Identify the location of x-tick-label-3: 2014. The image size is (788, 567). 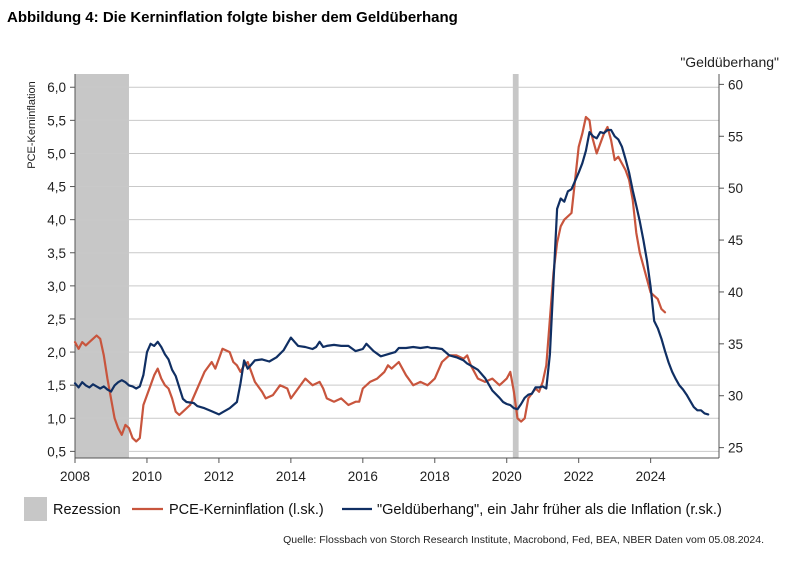
(291, 476).